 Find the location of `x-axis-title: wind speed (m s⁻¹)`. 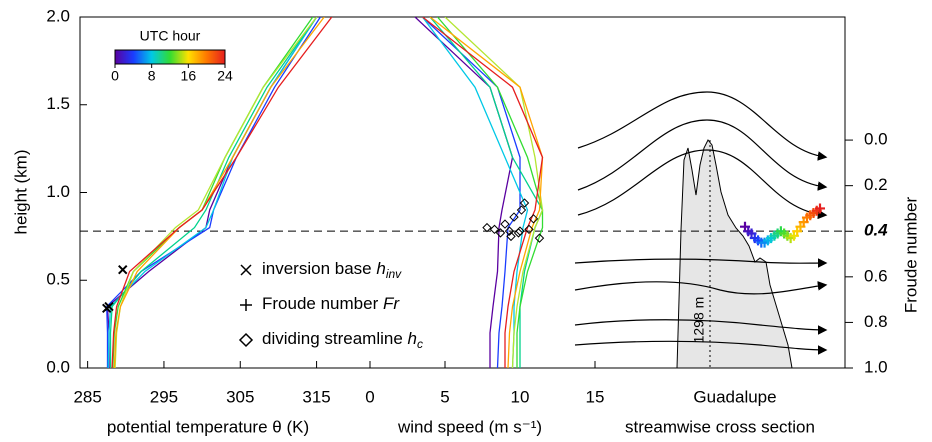

x-axis-title: wind speed (m s⁻¹) is located at coordinates (469, 426).